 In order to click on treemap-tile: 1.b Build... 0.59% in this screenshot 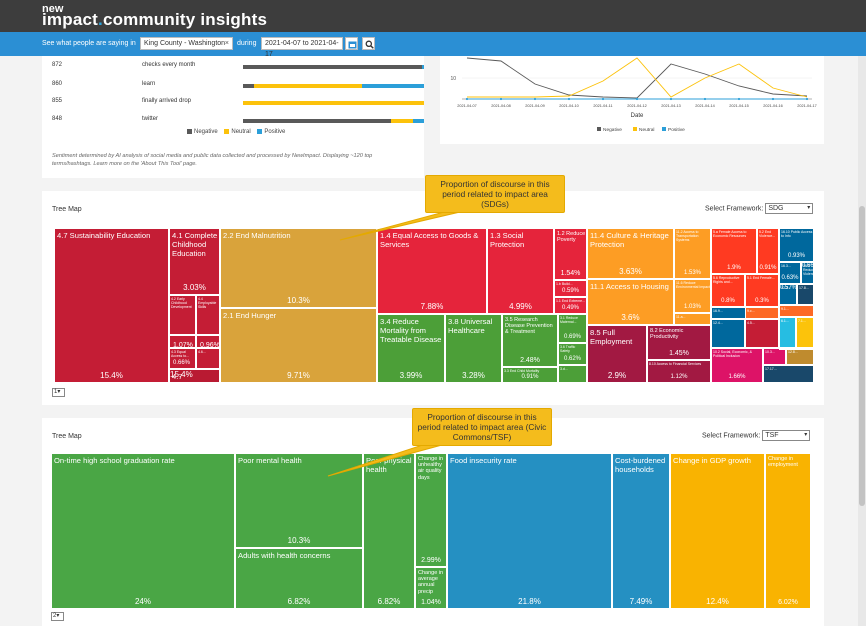, I will do `click(570, 288)`.